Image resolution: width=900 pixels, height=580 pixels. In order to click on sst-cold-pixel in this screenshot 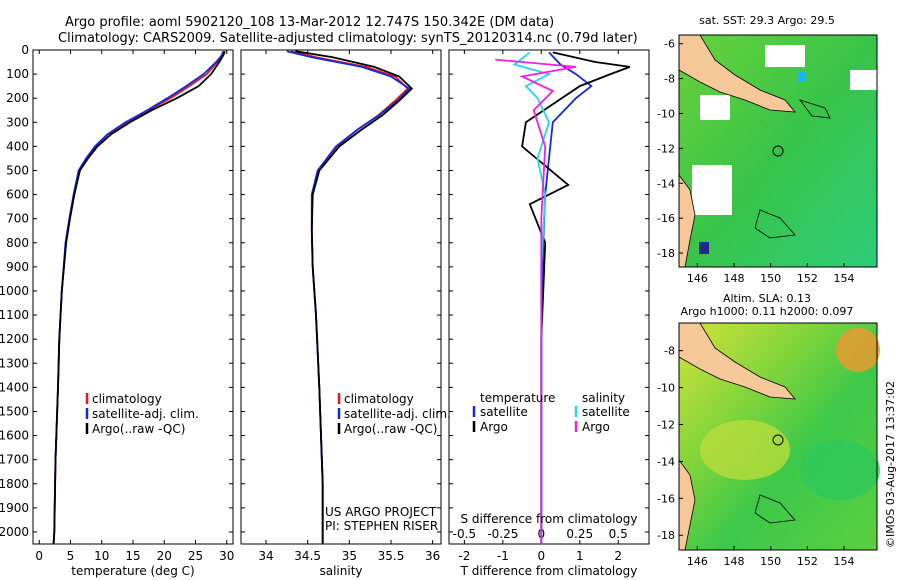, I will do `click(704, 248)`.